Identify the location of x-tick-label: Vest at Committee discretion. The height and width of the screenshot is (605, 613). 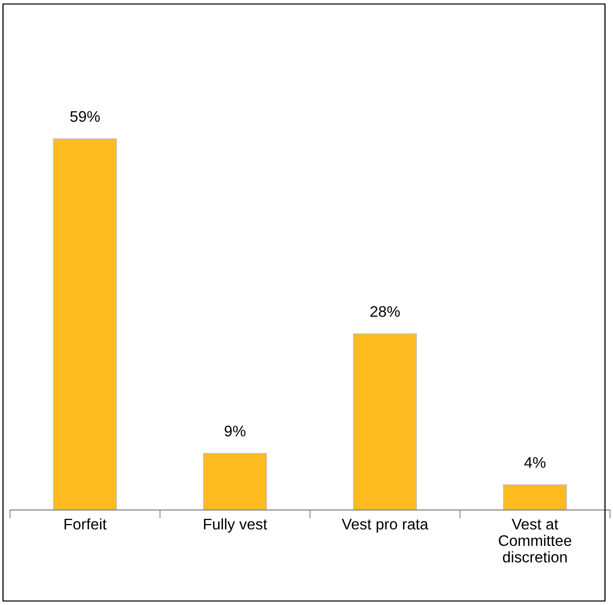
(535, 540).